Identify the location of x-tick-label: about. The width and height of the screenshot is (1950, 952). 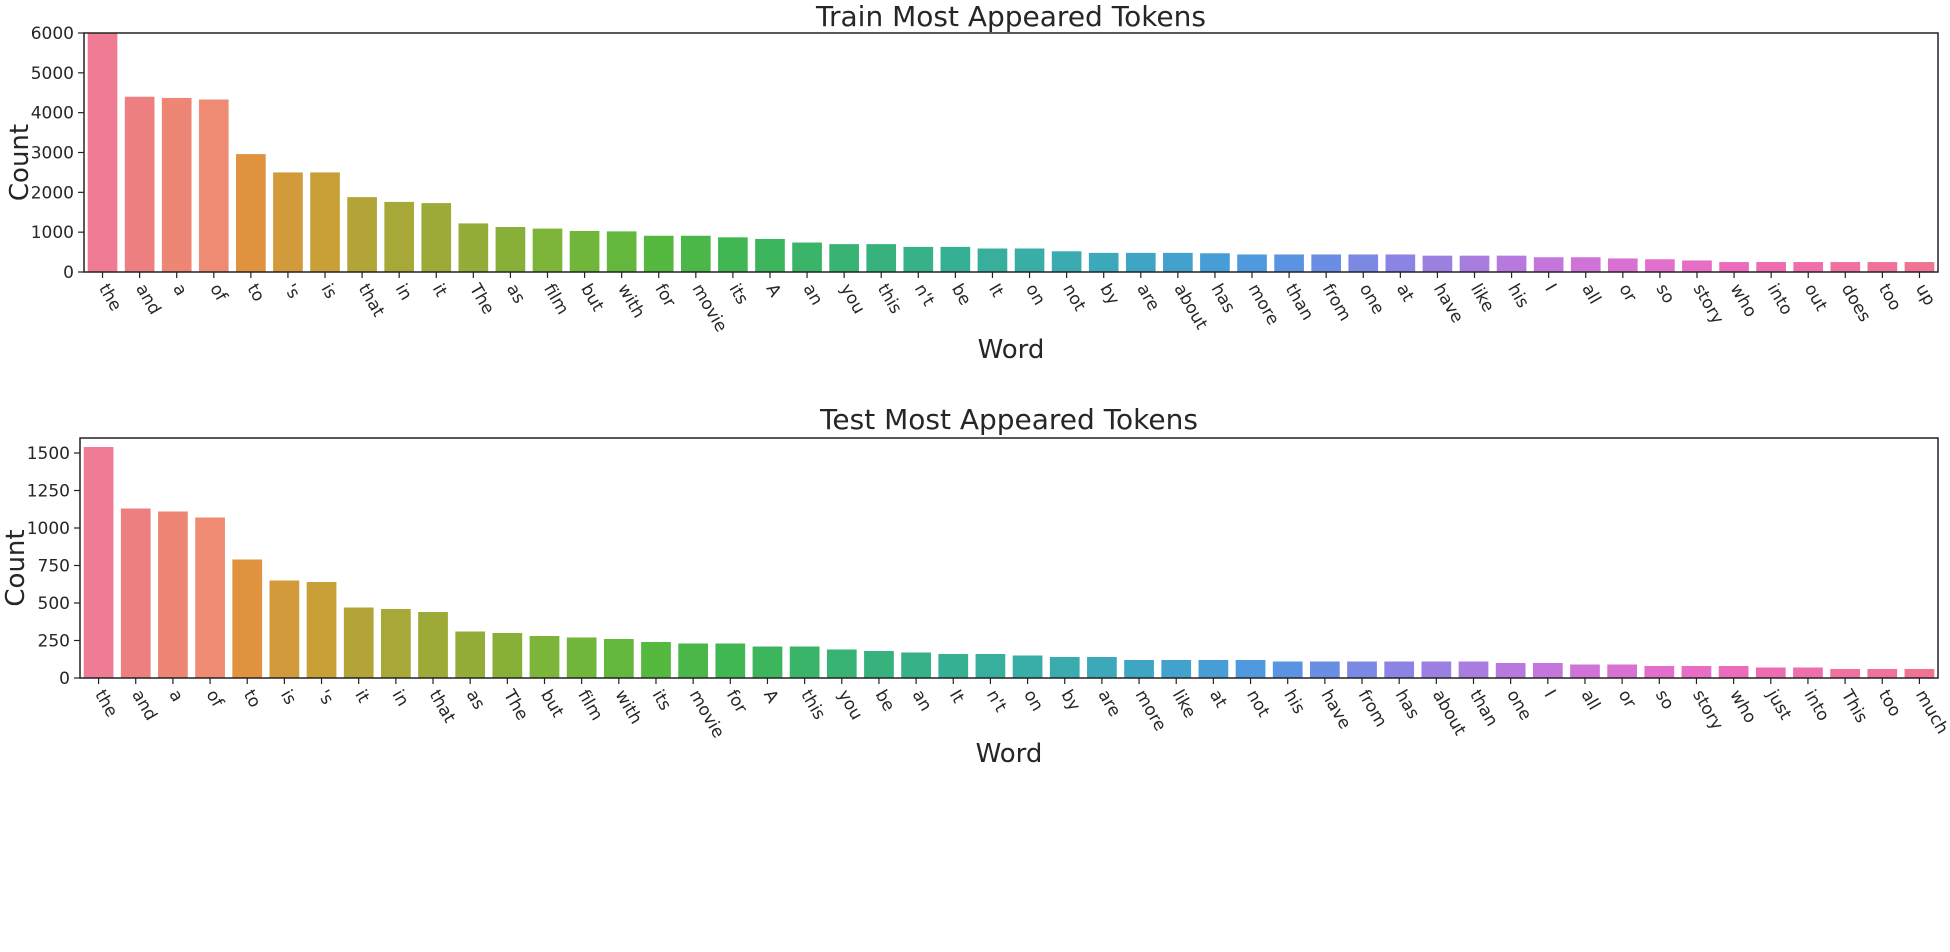
(1191, 307).